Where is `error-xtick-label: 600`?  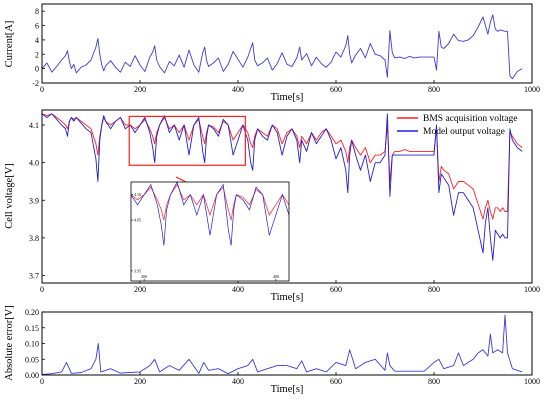 error-xtick-label: 600 is located at coordinates (336, 381).